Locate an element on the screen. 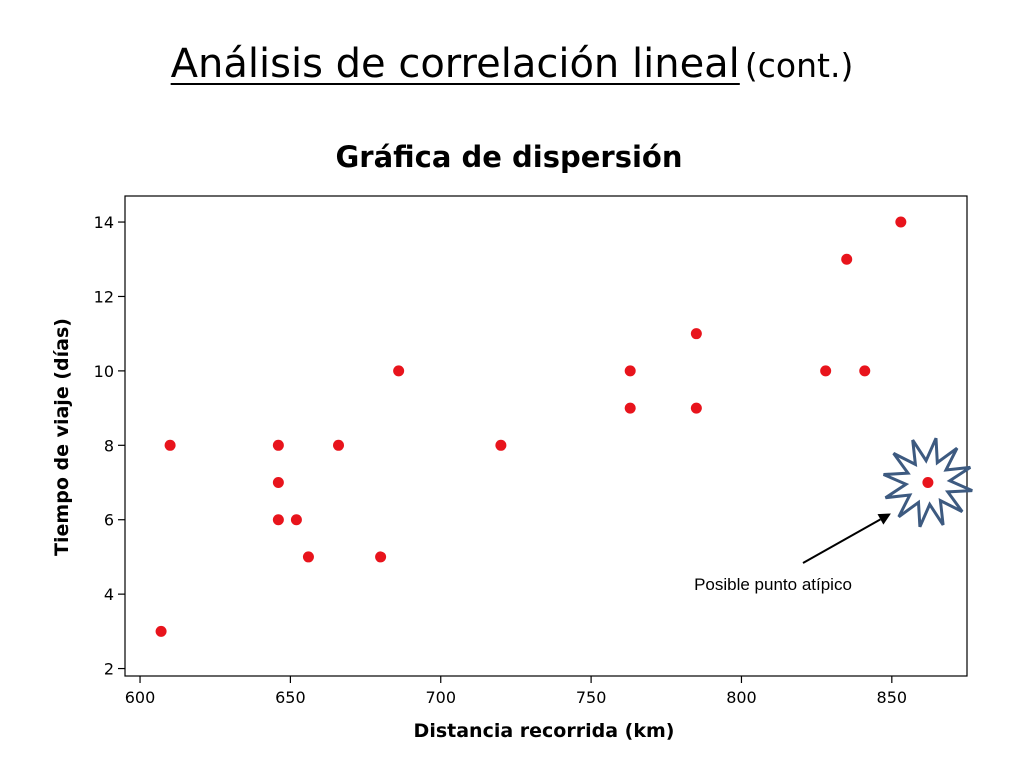  y-tick-label: 2 is located at coordinates (109, 669).